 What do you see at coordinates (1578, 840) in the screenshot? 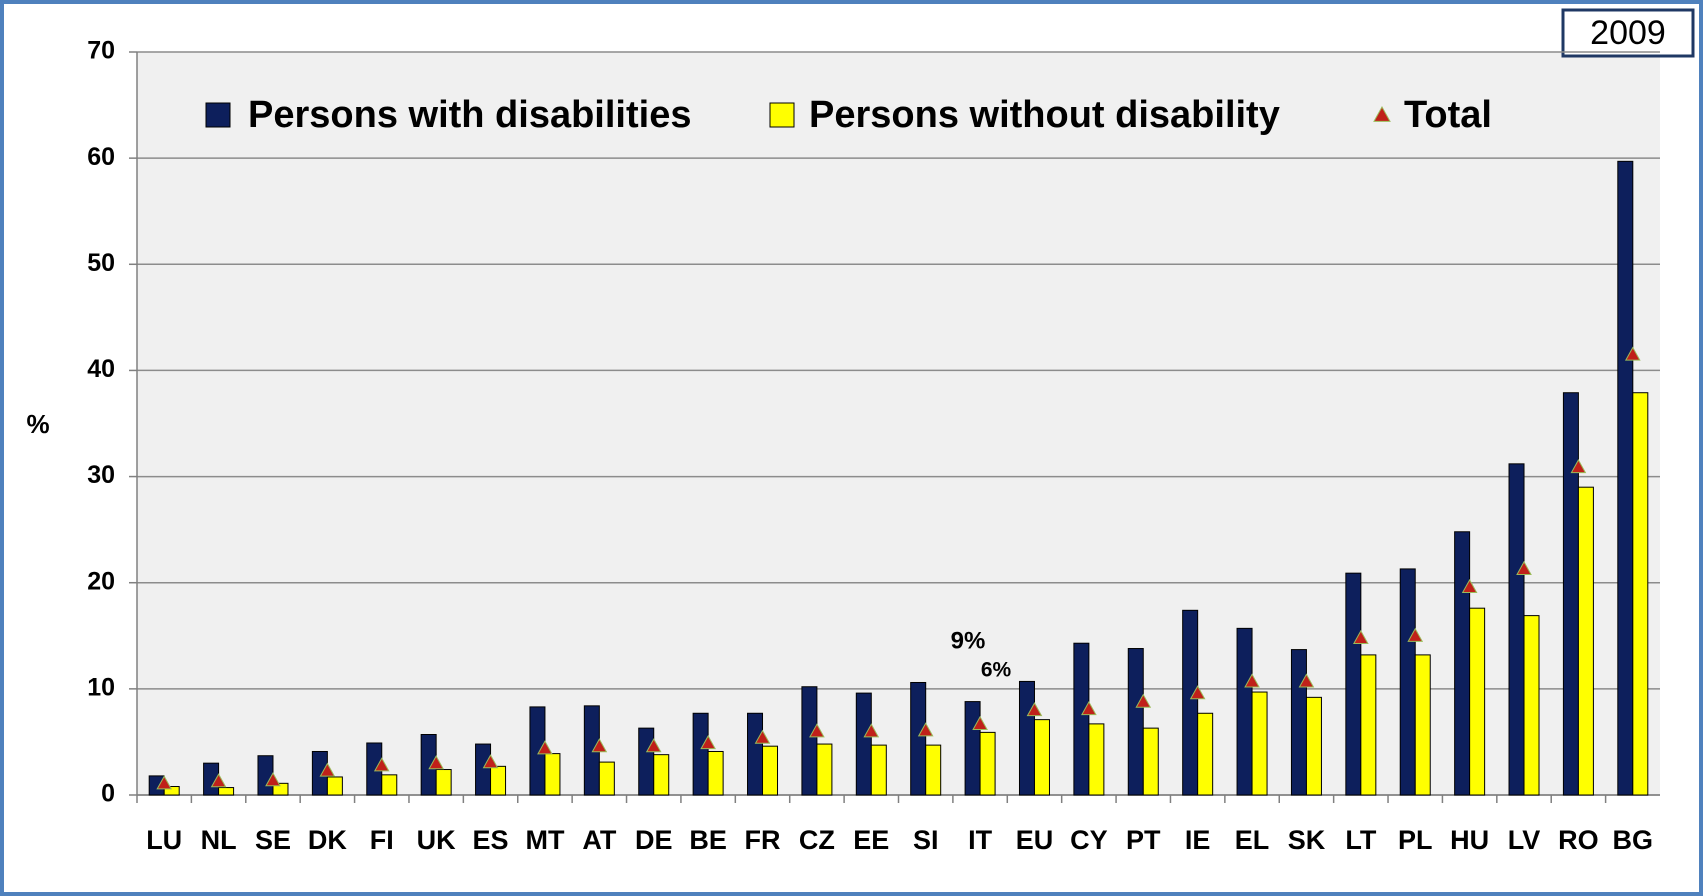
I see `x-tick-label: RO` at bounding box center [1578, 840].